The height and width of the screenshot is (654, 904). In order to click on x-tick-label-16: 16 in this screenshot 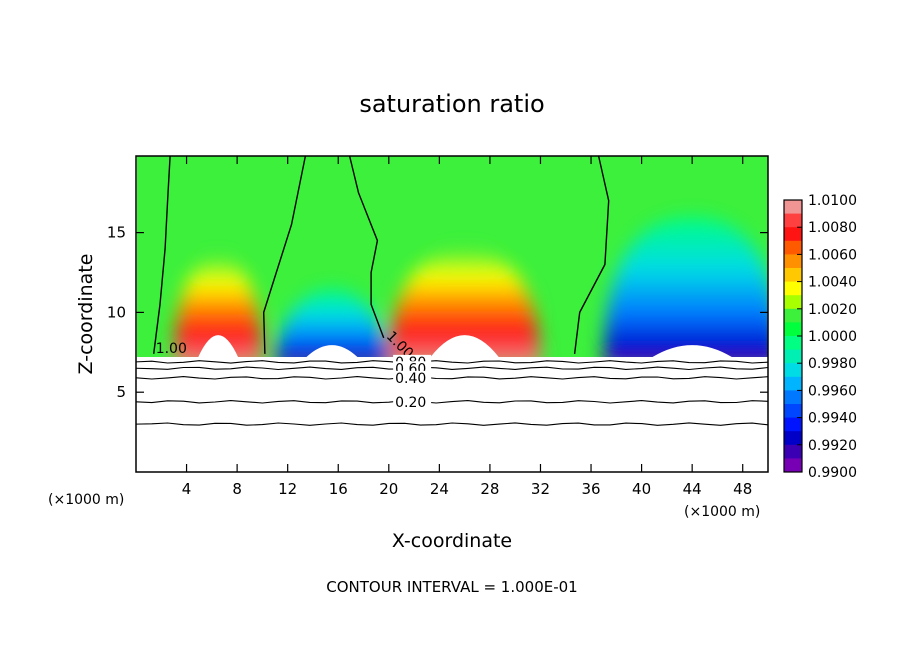, I will do `click(338, 489)`.